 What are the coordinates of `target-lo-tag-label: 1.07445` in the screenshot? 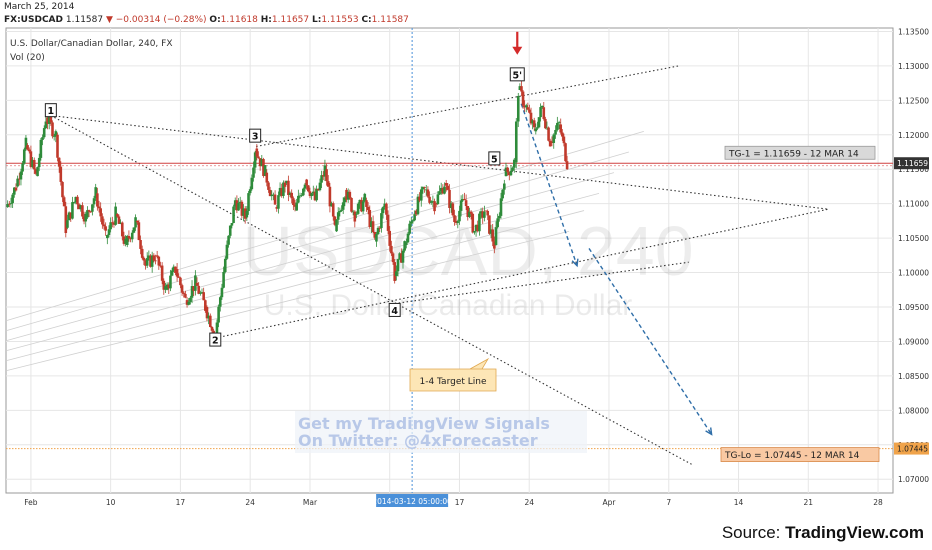 It's located at (912, 449).